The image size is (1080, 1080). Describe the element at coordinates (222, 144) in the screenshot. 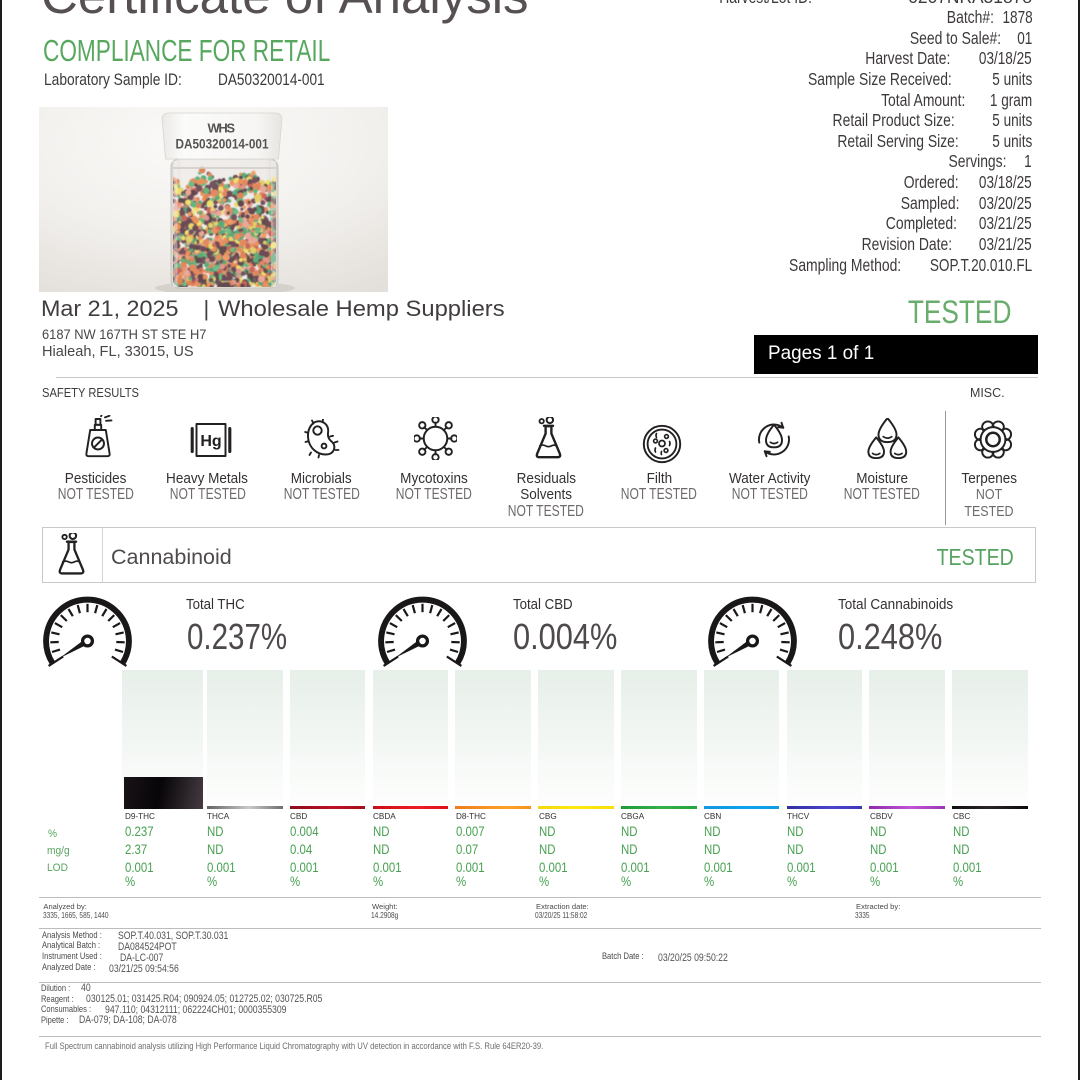

I see `svg-text: DA50320014-001` at that location.